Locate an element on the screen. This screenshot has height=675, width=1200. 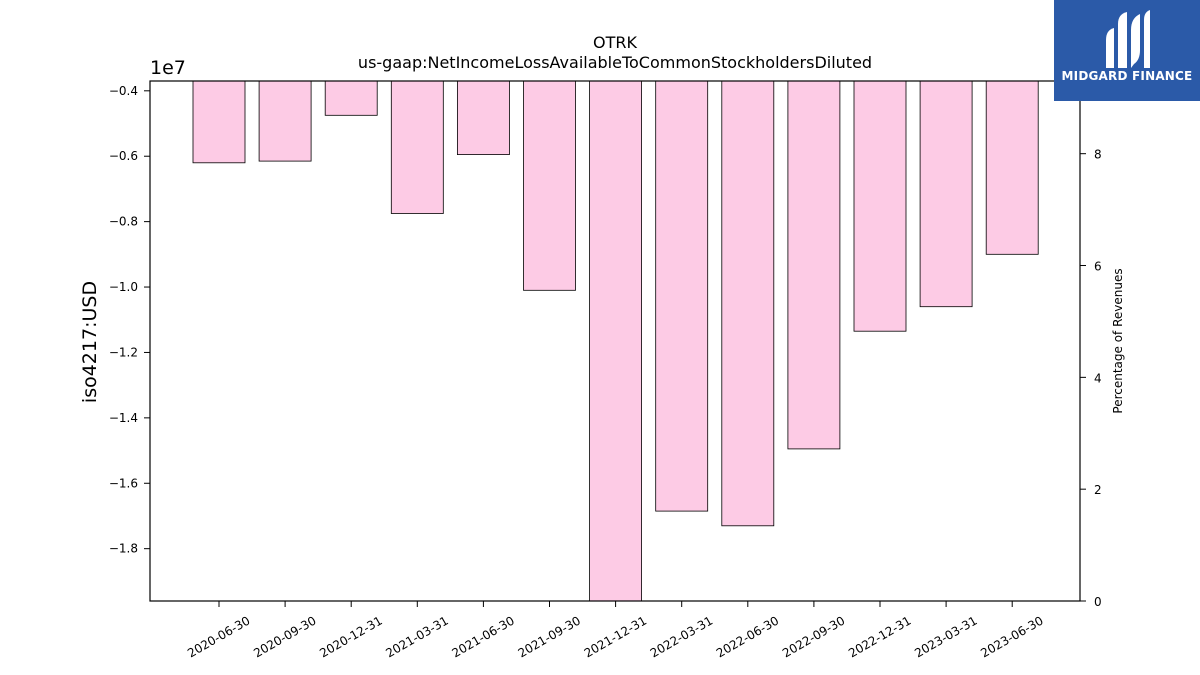
y2-tick-label: 6 is located at coordinates (1098, 267).